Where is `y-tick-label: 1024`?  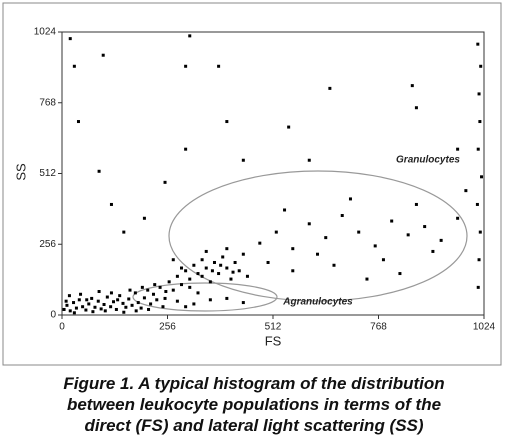
y-tick-label: 1024 is located at coordinates (45, 32).